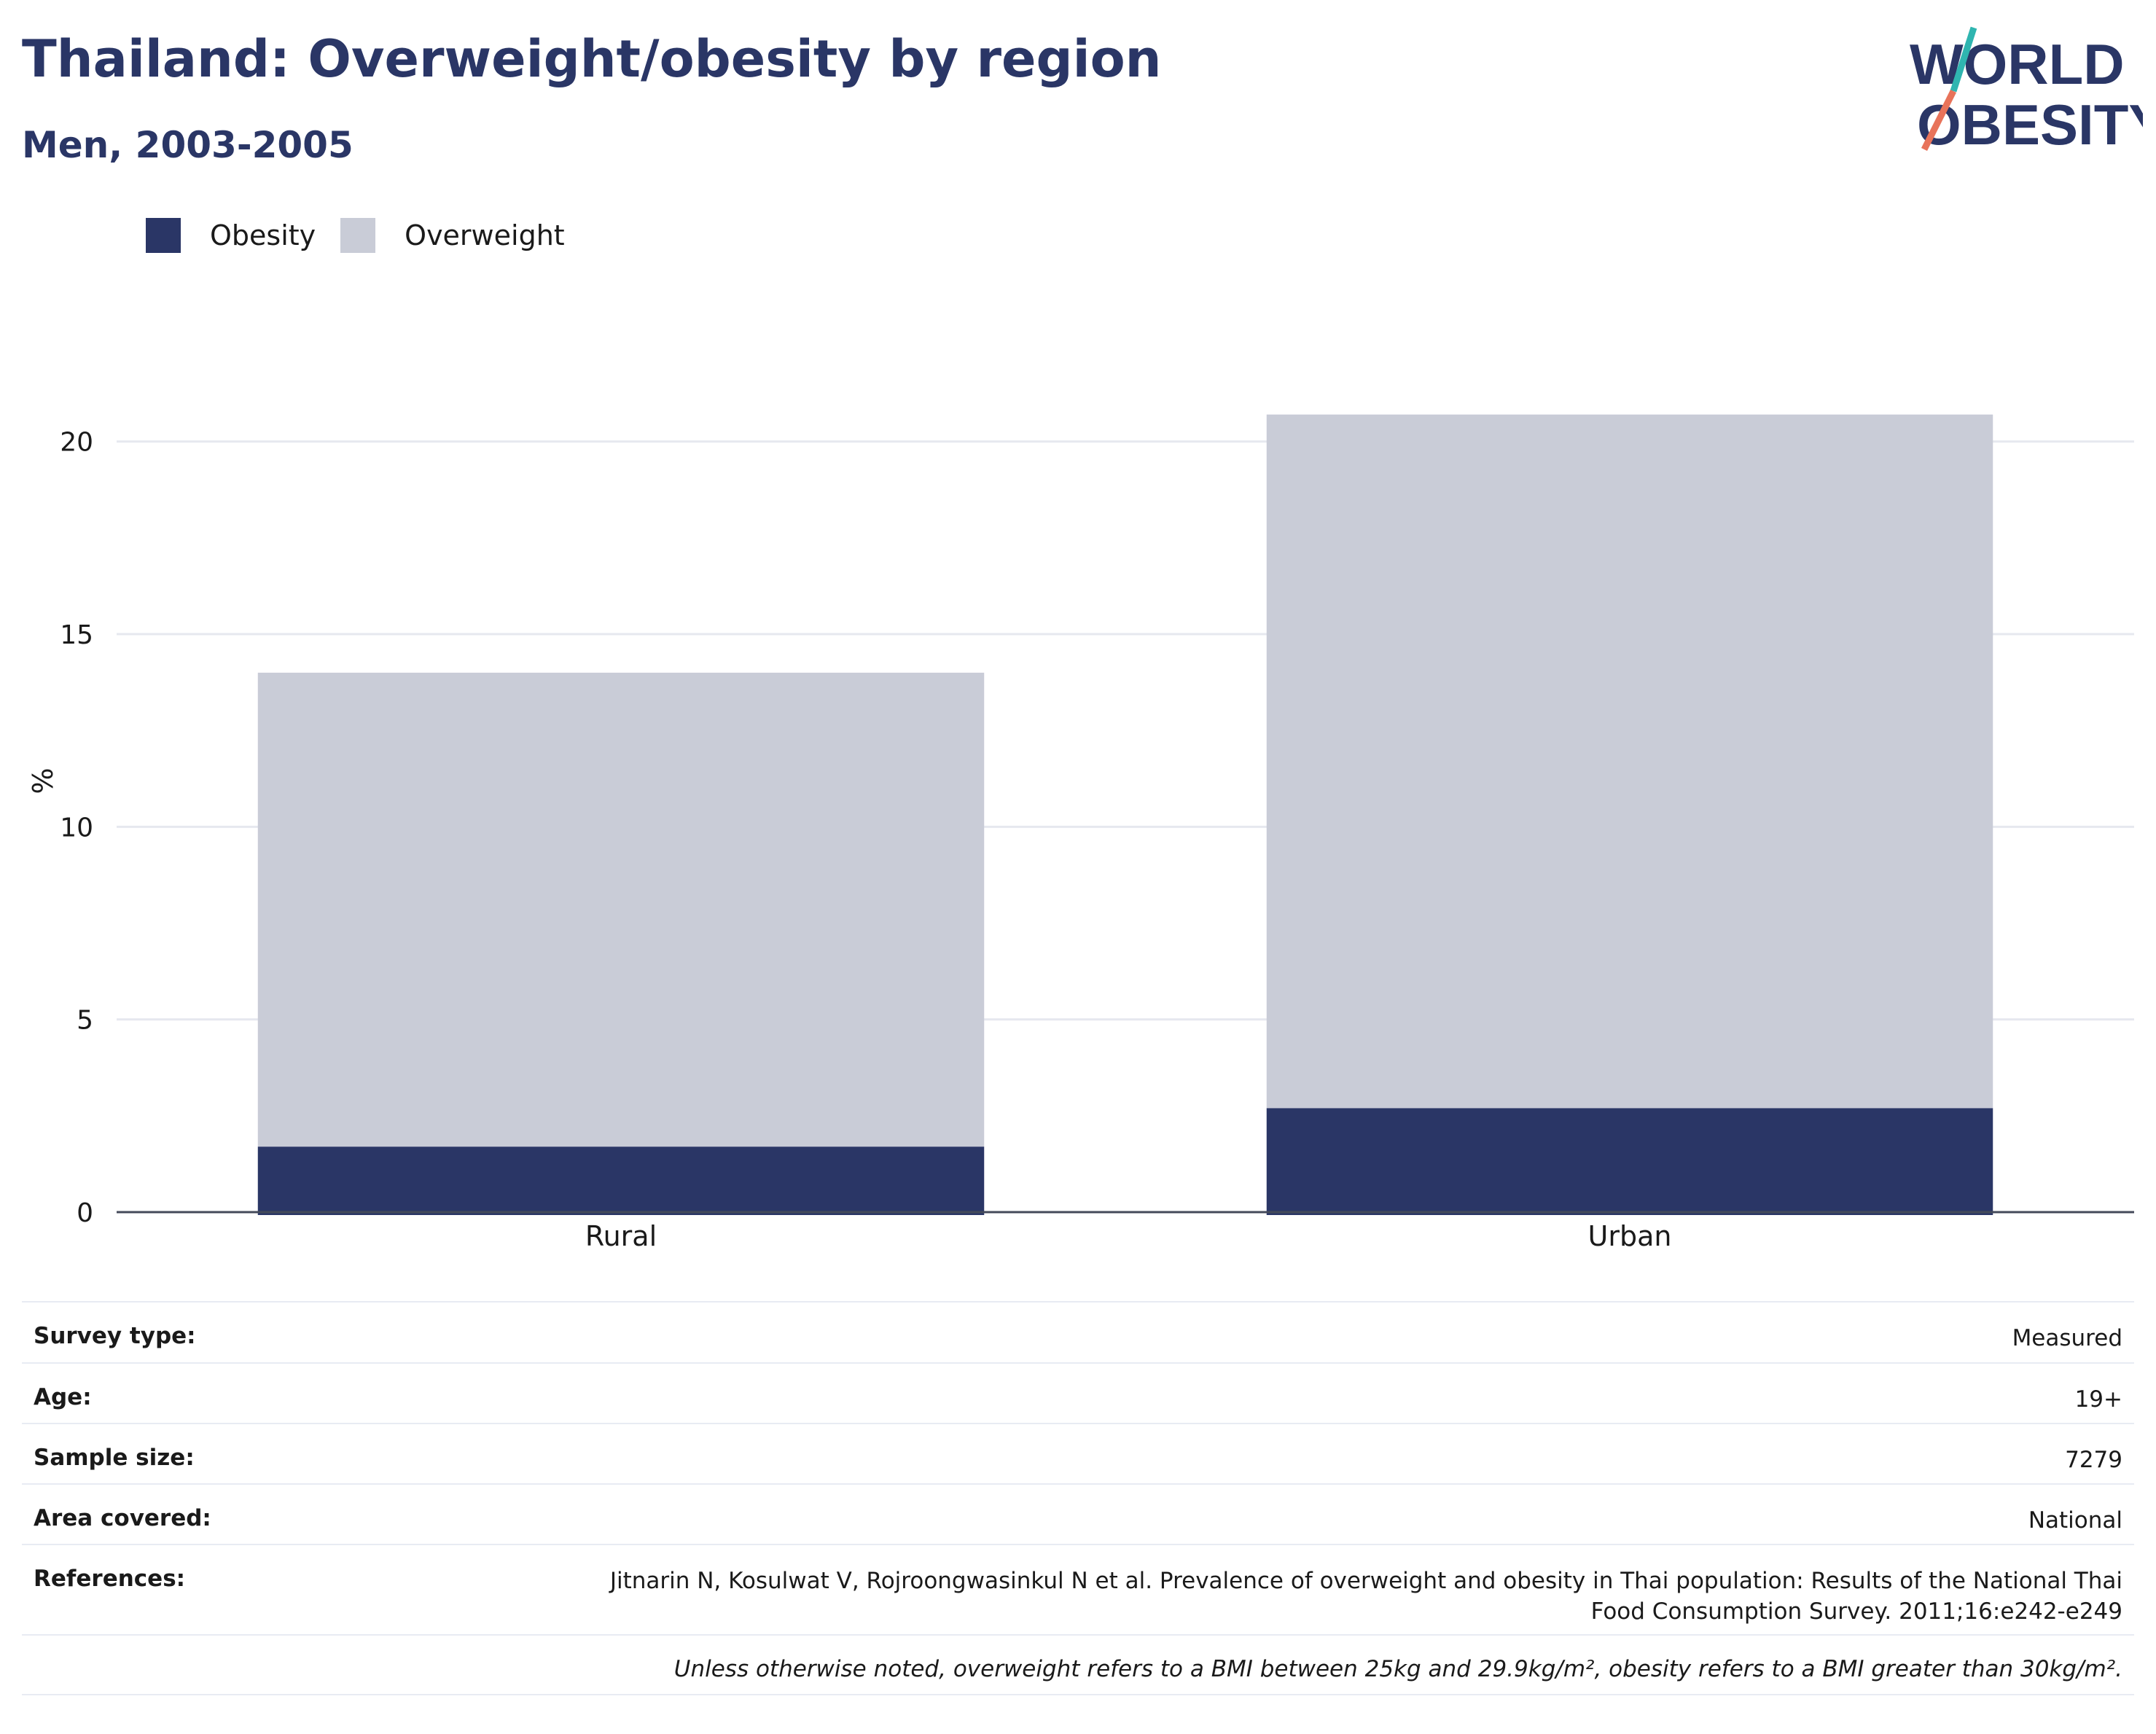 This screenshot has height=1734, width=2156. Describe the element at coordinates (621, 1236) in the screenshot. I see `x-tick-label: Rural` at that location.